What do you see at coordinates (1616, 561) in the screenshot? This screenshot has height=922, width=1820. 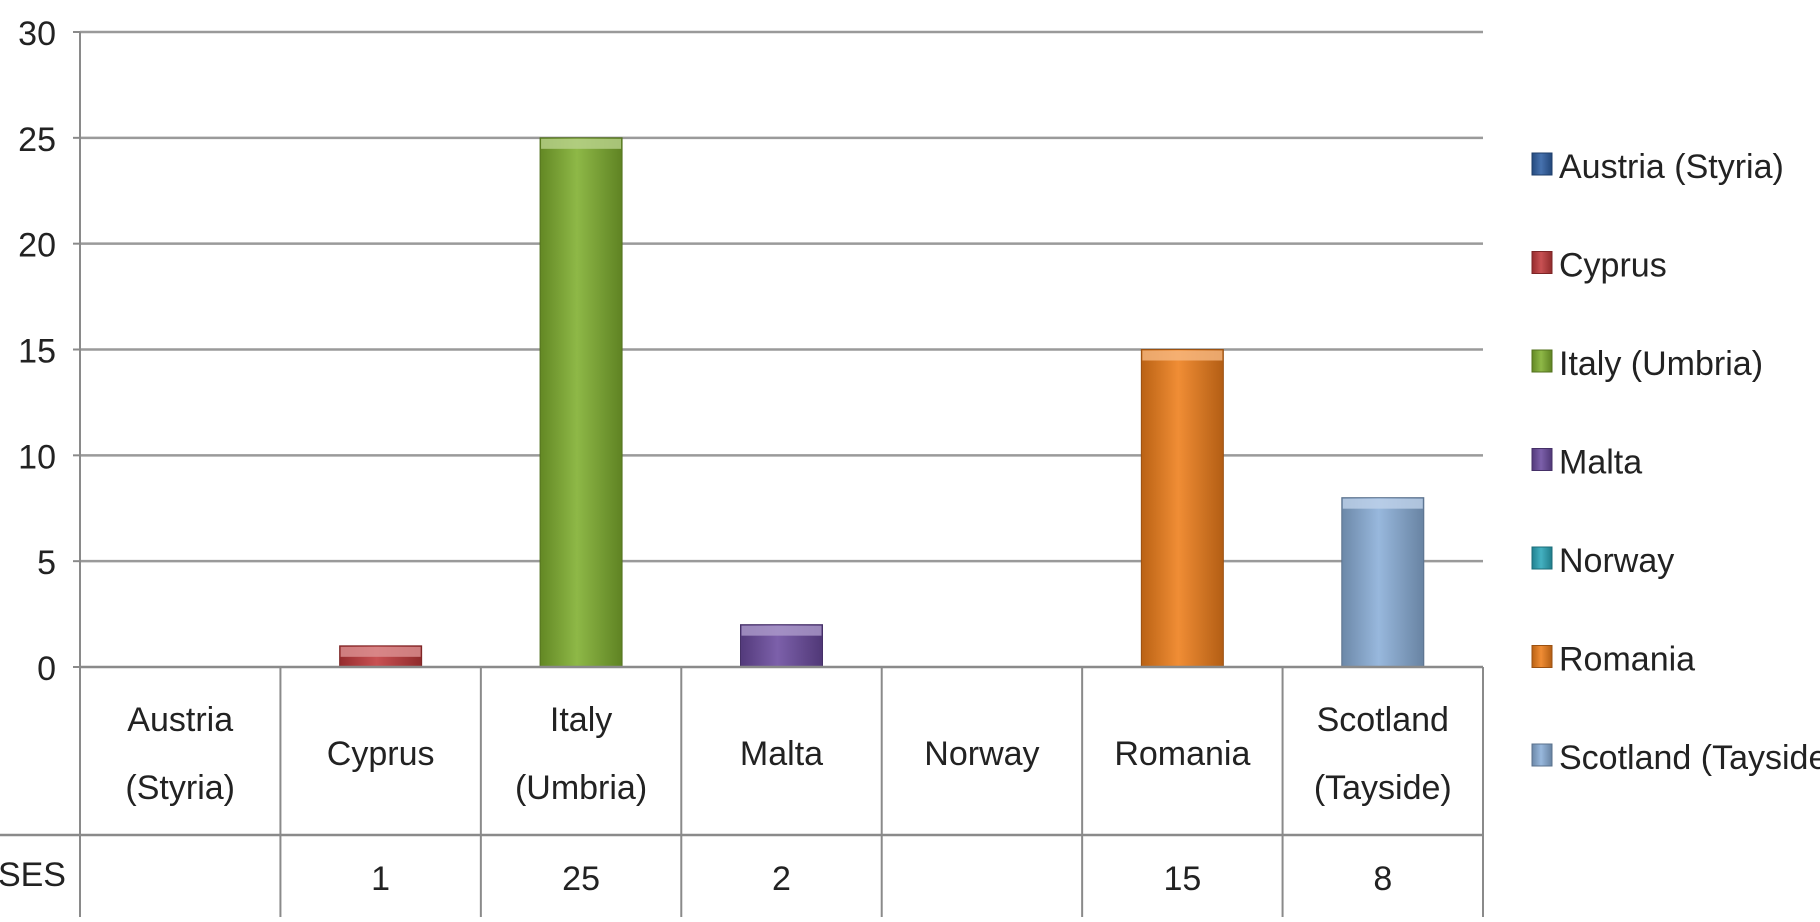 I see `legend-label: Norway` at bounding box center [1616, 561].